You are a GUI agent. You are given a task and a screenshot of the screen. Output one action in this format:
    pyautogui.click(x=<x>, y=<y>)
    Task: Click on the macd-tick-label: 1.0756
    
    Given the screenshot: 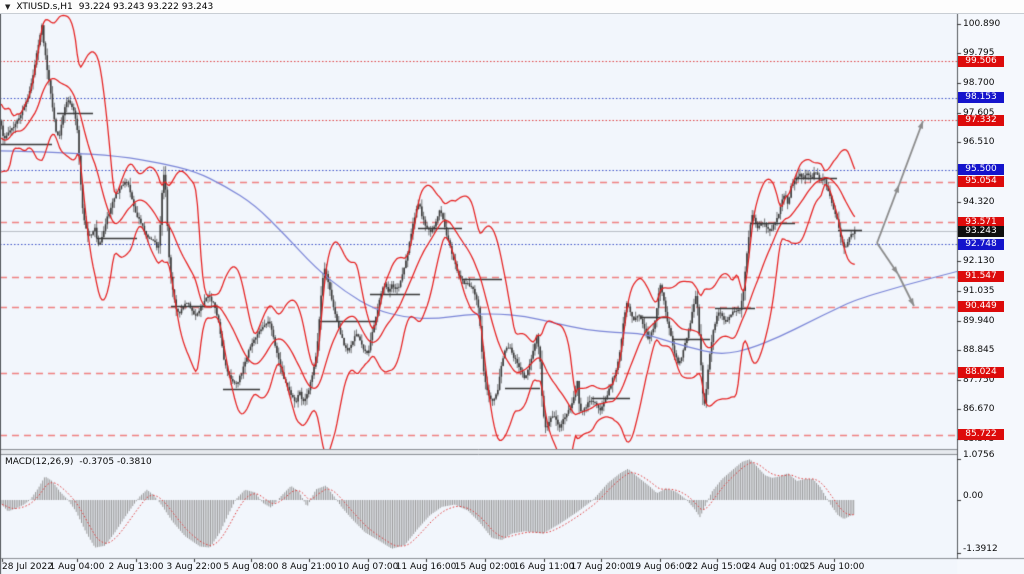 What is the action you would take?
    pyautogui.click(x=979, y=455)
    